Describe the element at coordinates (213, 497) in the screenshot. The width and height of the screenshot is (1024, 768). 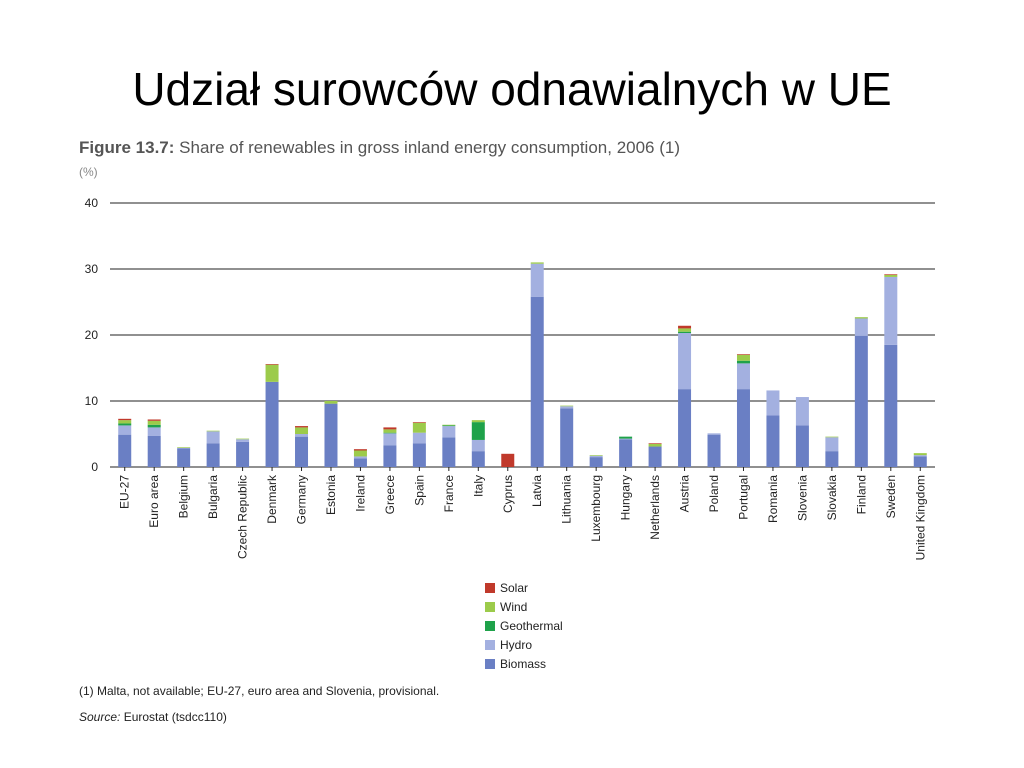
I see `x-tick-label: Bulgaria` at that location.